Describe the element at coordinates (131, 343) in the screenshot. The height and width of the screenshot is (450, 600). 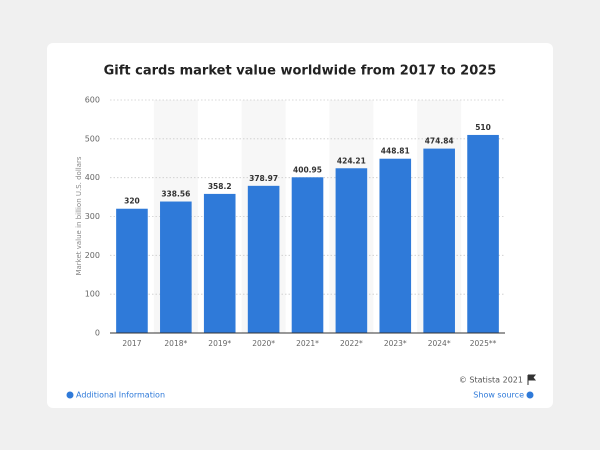
I see `x-tick-label: 2017` at that location.